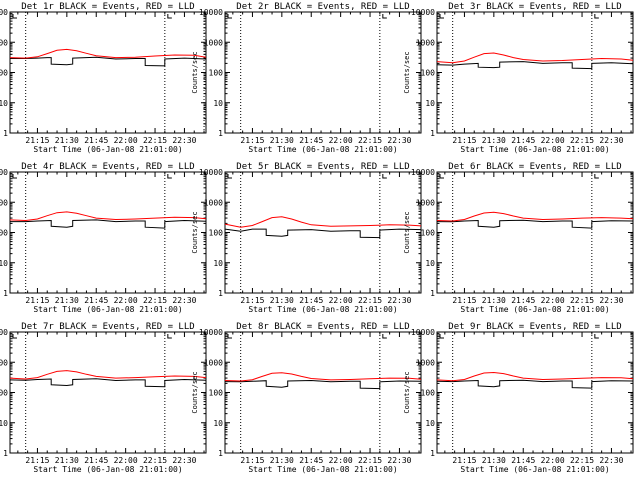 This screenshot has height=484, width=640. I want to click on panel-title: Det 9r BLACK = Events, RED = LLD, so click(534, 327).